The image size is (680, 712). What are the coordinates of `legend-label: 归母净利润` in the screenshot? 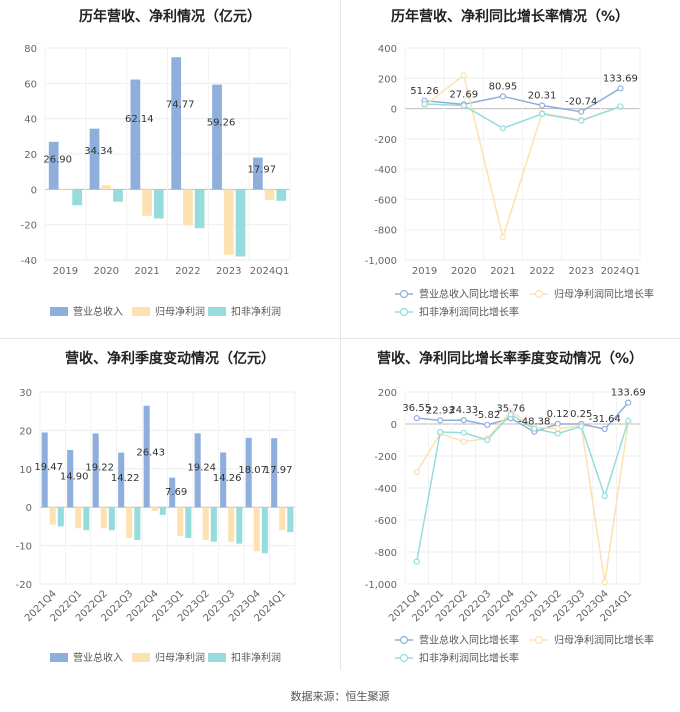 It's located at (180, 657).